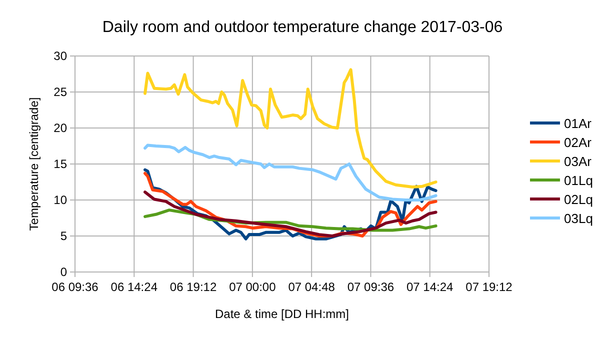  Describe the element at coordinates (134, 287) in the screenshot. I see `x-tick-label: 06 14:24` at that location.